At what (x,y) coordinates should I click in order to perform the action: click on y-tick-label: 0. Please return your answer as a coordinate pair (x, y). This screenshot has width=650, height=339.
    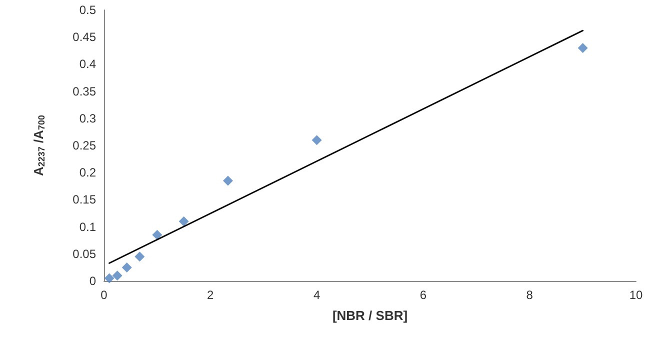
    Looking at the image, I should click on (92, 281).